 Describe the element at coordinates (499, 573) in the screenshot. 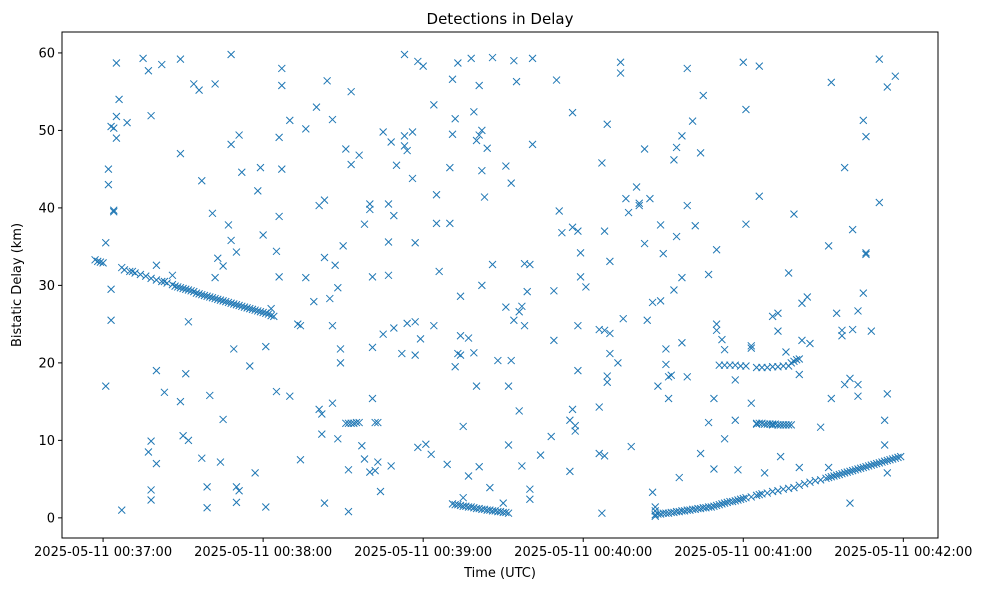

I see `x-axis-label: Time (UTC)` at that location.